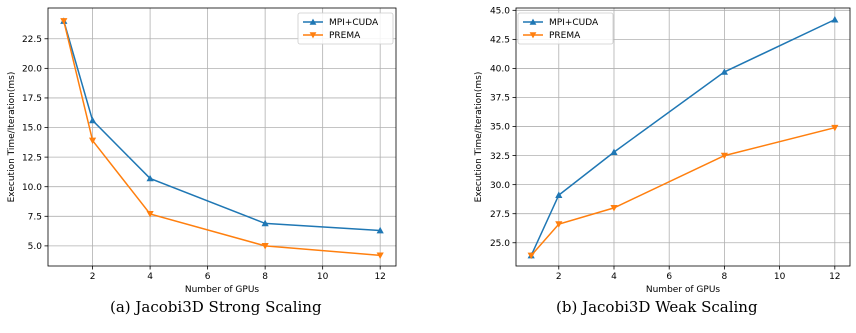 The width and height of the screenshot is (856, 333). Describe the element at coordinates (500, 41) in the screenshot. I see `y-tick-label: 42.5` at that location.